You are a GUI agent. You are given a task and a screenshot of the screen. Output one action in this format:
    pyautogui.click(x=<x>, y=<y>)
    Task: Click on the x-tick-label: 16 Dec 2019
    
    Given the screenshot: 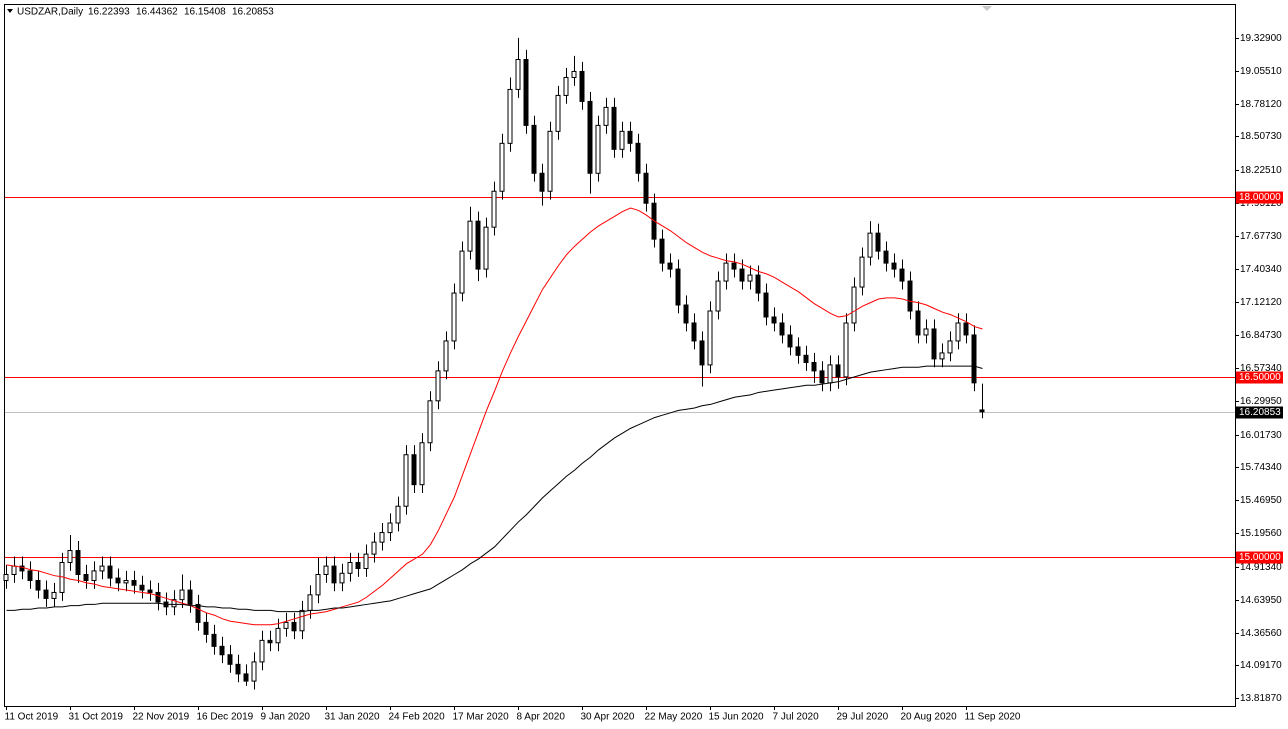 What is the action you would take?
    pyautogui.click(x=225, y=717)
    